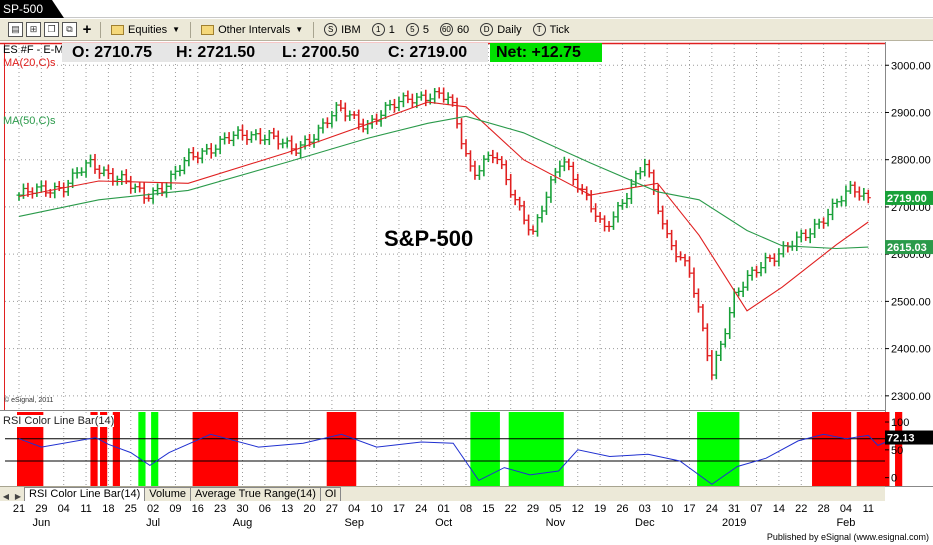  I want to click on date-tick-label: 12, so click(578, 509).